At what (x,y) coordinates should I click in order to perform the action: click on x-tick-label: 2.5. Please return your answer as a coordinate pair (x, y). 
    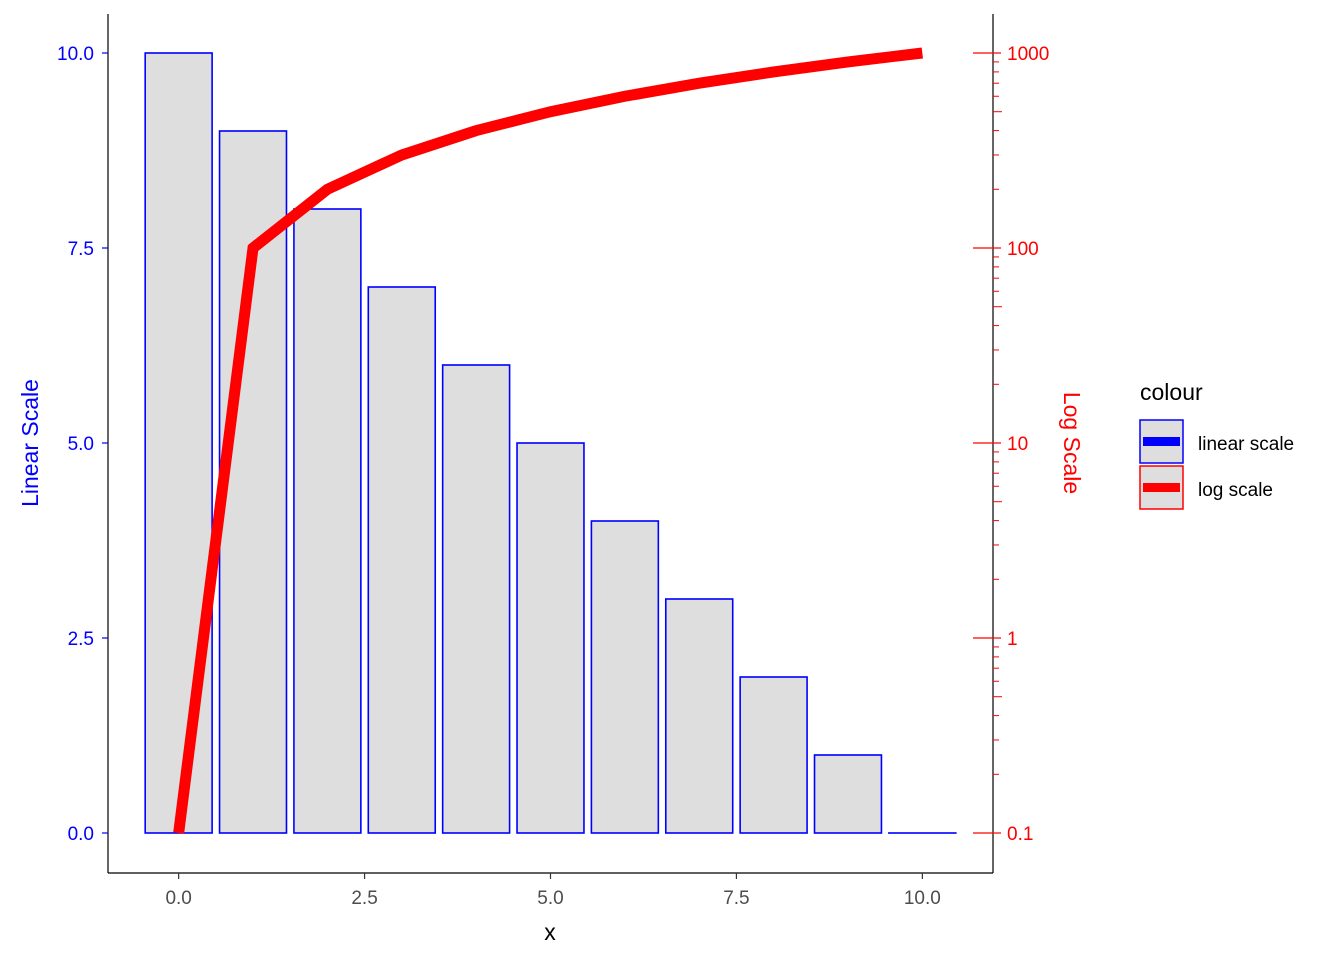
    Looking at the image, I should click on (364, 898).